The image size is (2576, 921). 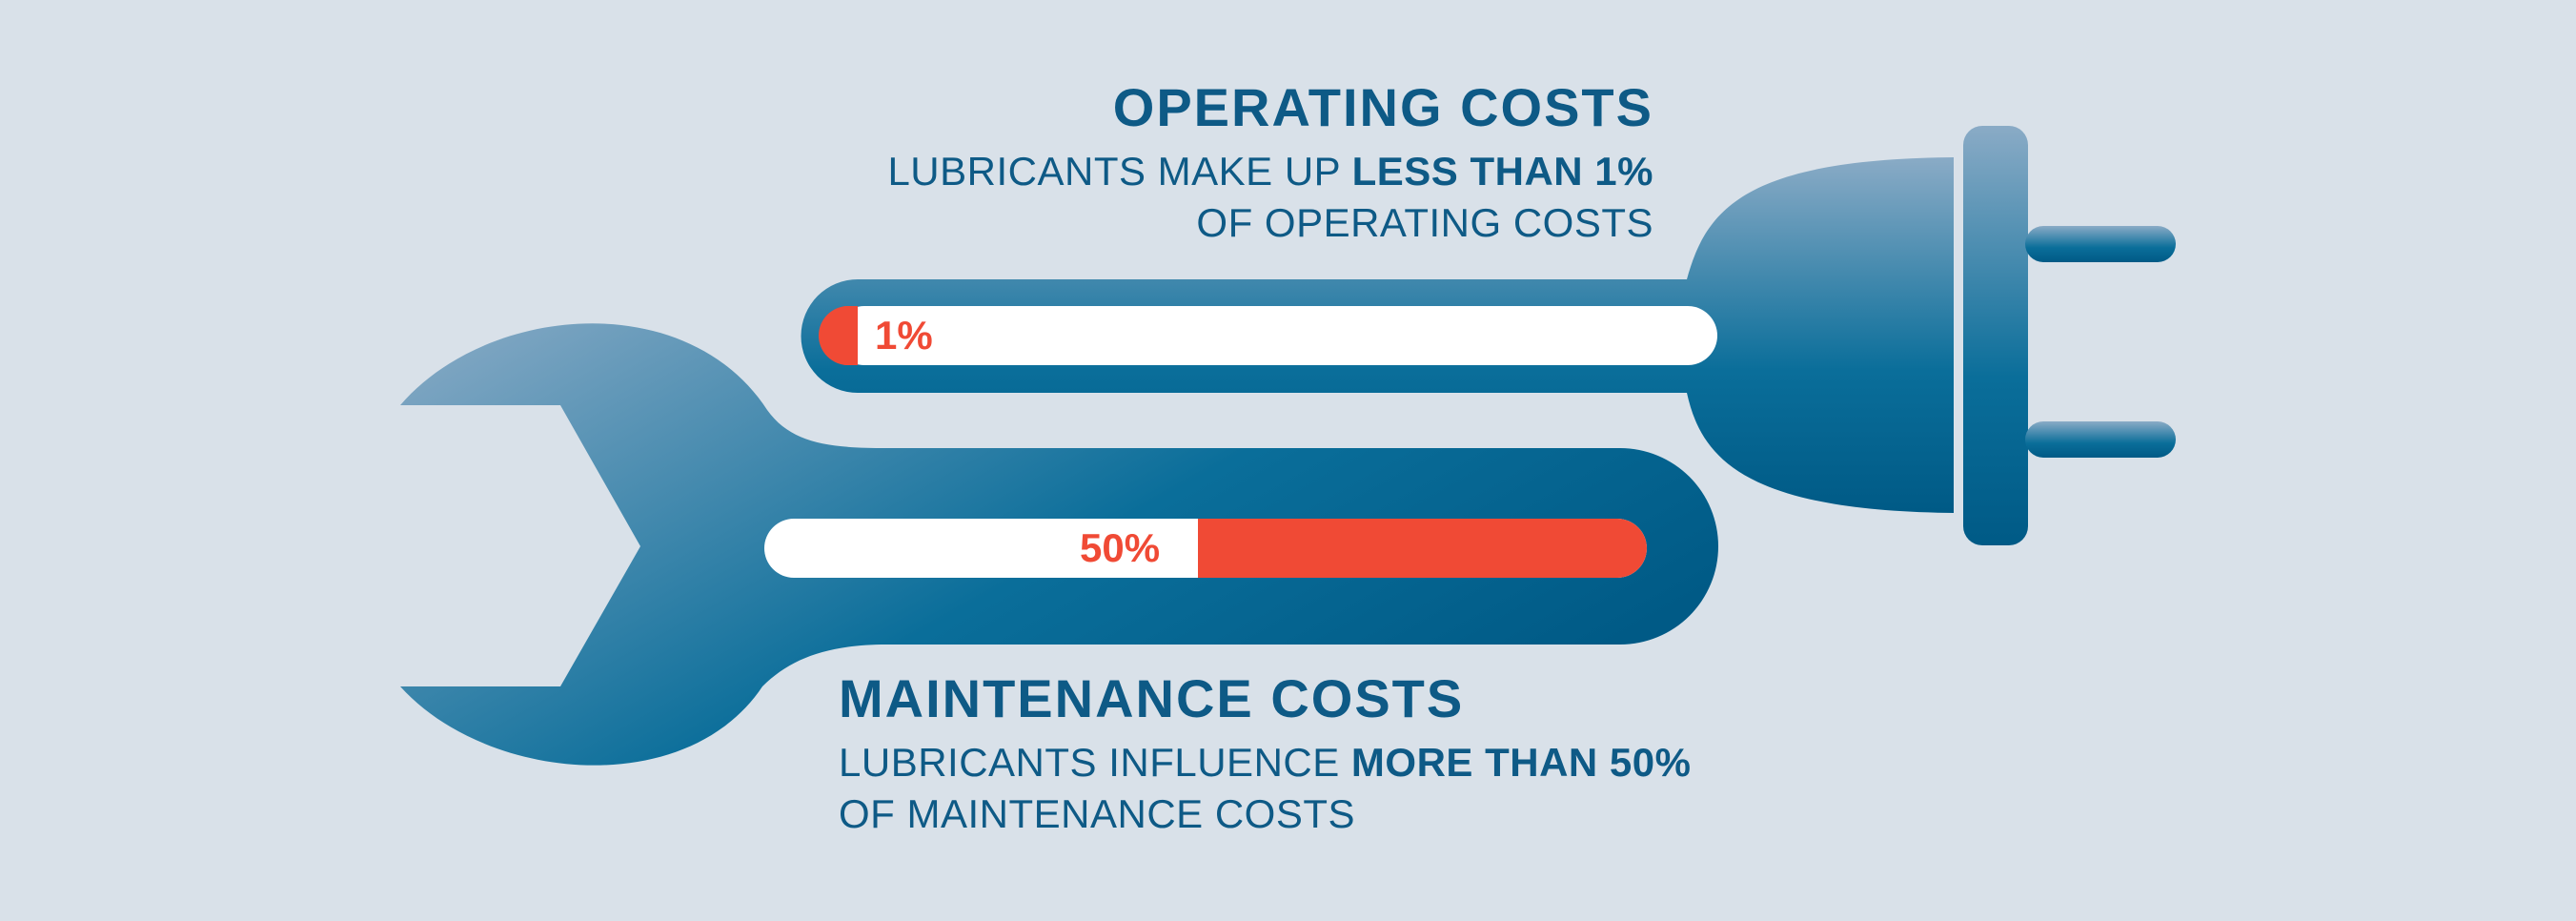 I want to click on operating-bar-label: 1%, so click(x=904, y=335).